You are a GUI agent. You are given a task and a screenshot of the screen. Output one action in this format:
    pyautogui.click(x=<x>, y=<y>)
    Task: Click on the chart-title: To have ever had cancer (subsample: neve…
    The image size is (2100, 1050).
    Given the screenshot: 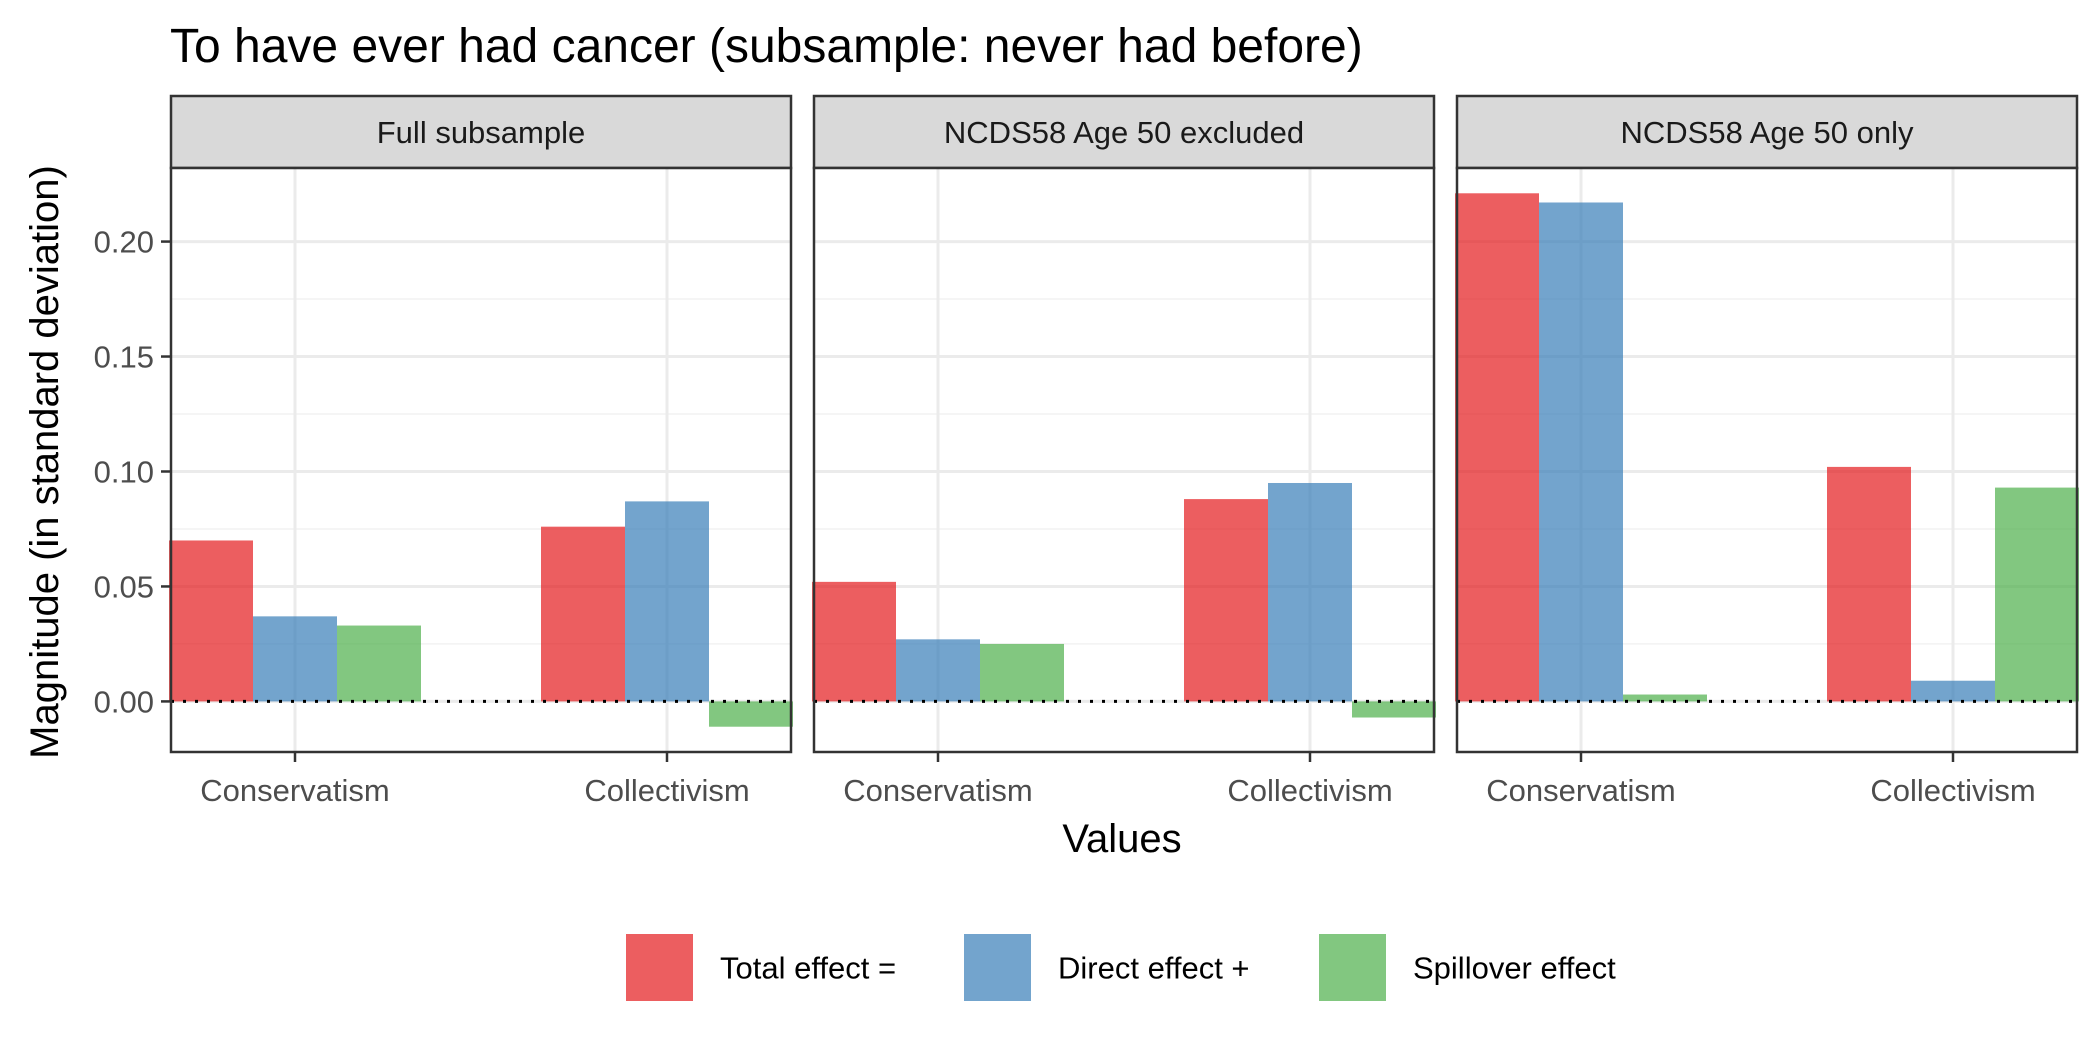 What is the action you would take?
    pyautogui.click(x=766, y=46)
    